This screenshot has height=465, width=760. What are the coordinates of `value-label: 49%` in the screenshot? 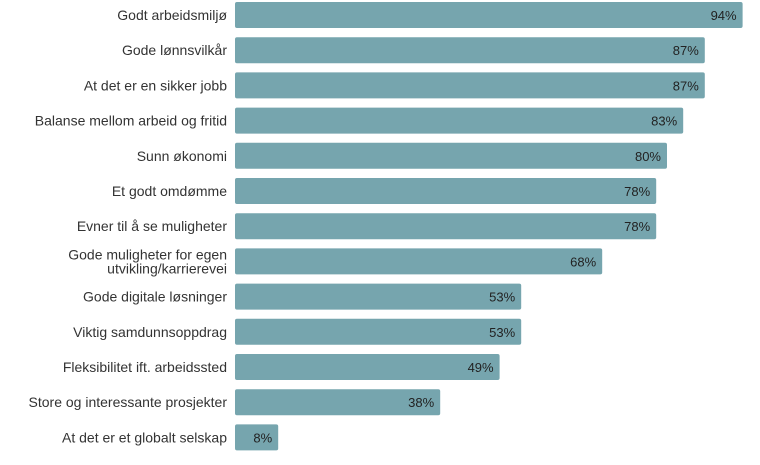 It's located at (481, 367).